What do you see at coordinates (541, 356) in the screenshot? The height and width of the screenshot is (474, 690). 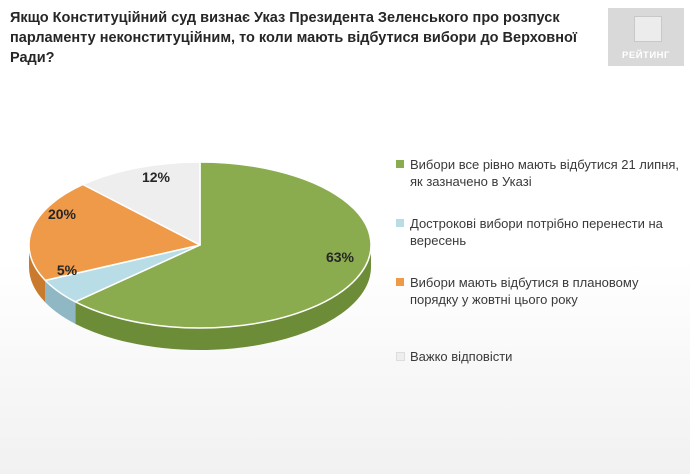 I see `legend-item-4: Важко відповісти` at bounding box center [541, 356].